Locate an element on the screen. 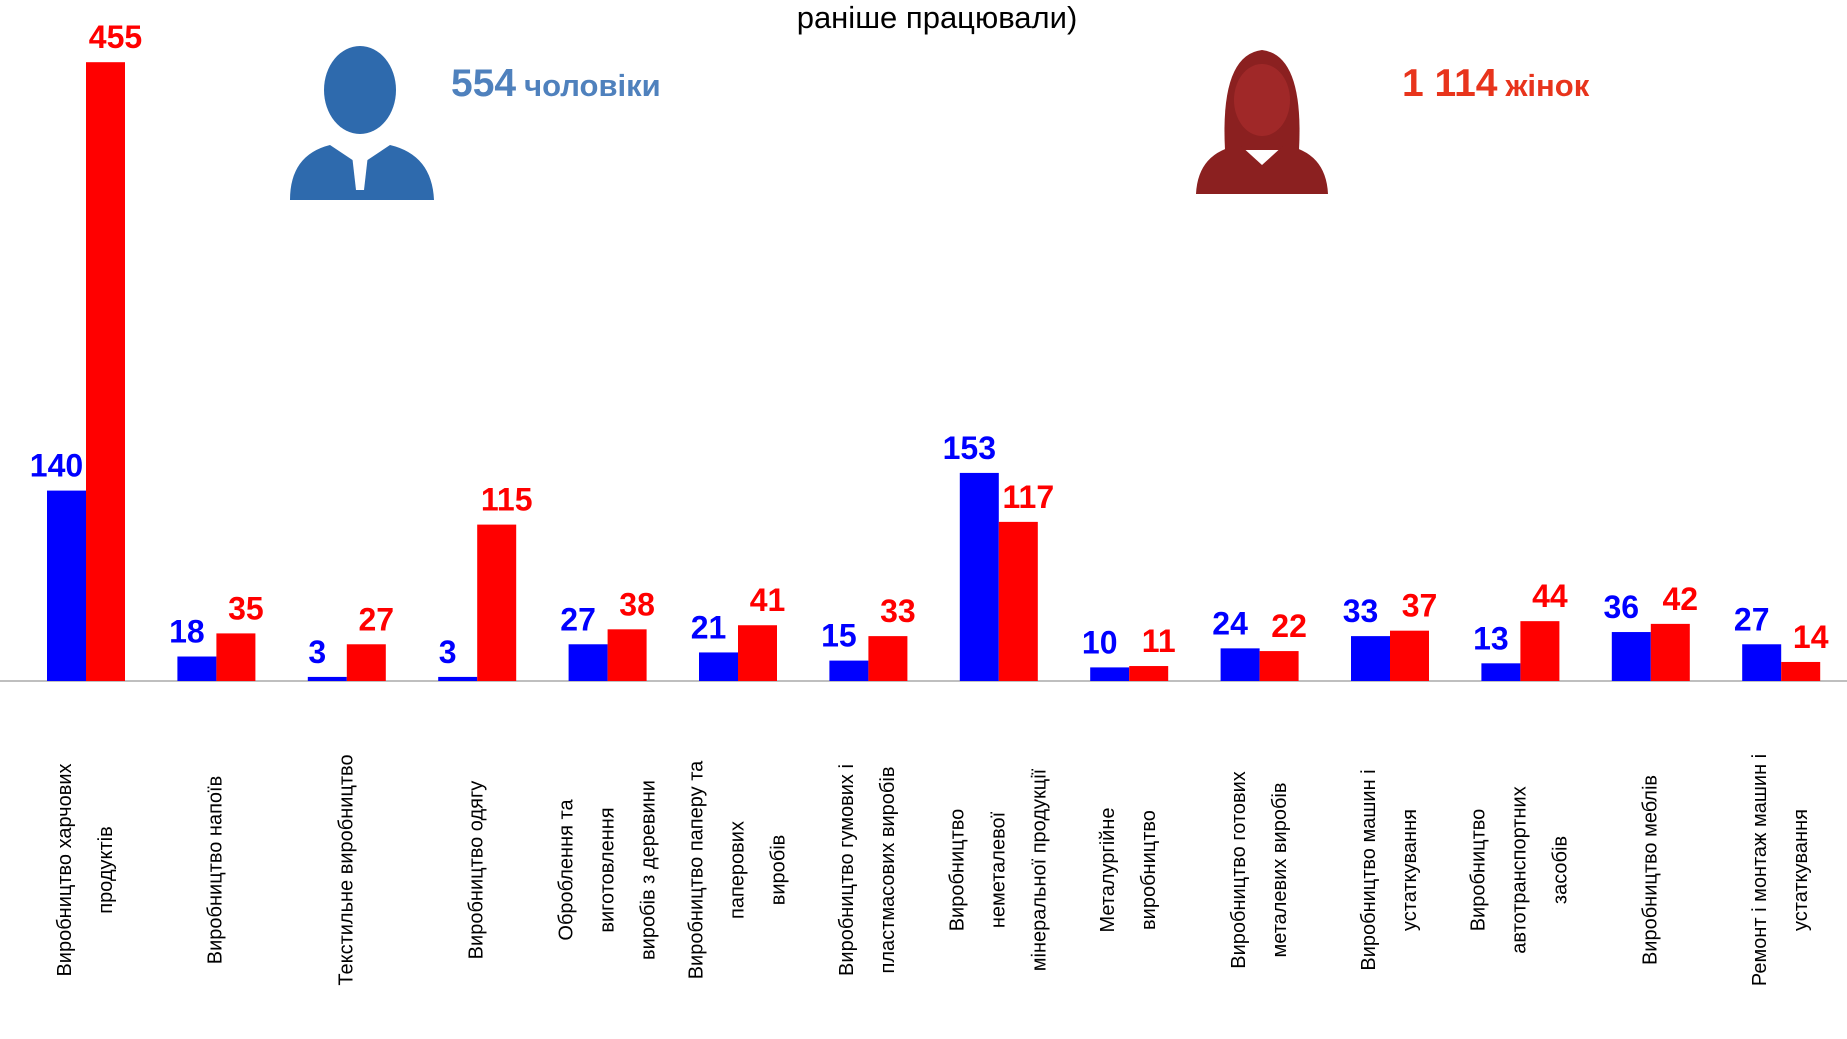 Image resolution: width=1847 pixels, height=1039 pixels. x-tick-label: Виробництво машин і устаткування is located at coordinates (1389, 870).